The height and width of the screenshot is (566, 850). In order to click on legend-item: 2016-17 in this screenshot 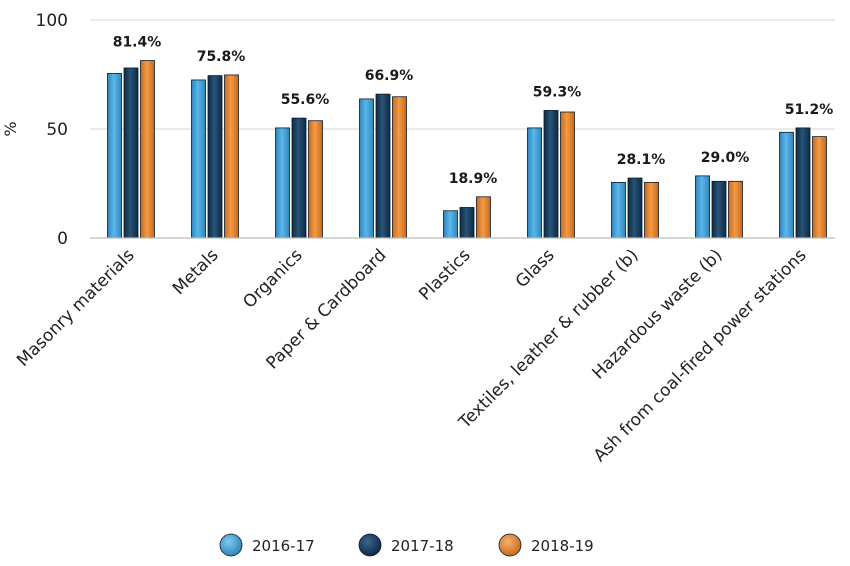, I will do `click(267, 545)`.